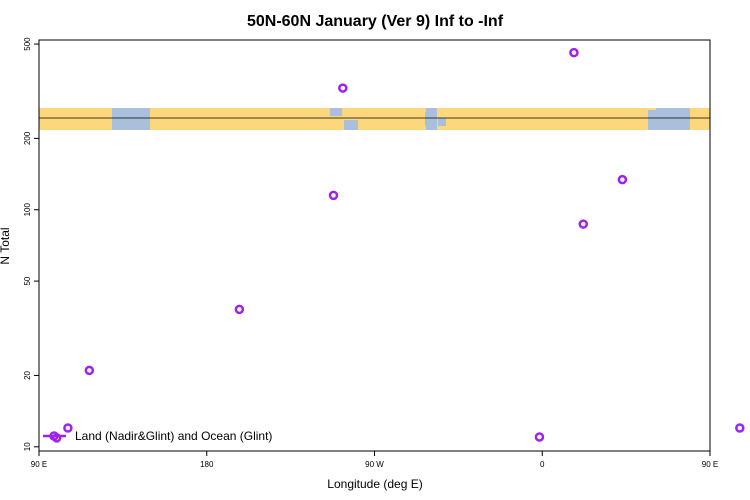 Image resolution: width=750 pixels, height=500 pixels. I want to click on x-tick-label: 0, so click(542, 464).